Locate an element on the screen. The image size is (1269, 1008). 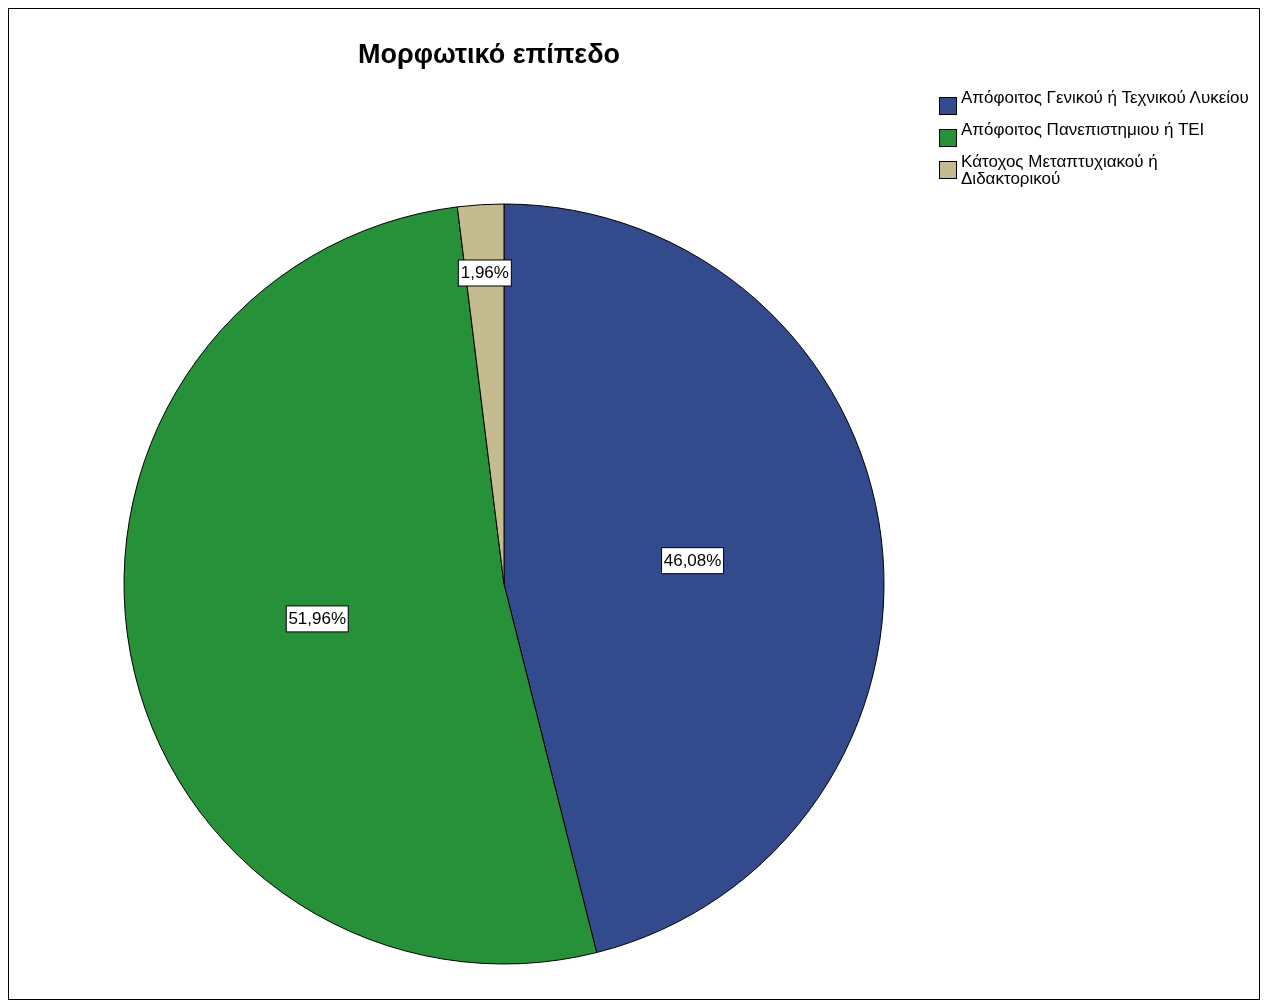
data-label: 46,08% is located at coordinates (692, 561).